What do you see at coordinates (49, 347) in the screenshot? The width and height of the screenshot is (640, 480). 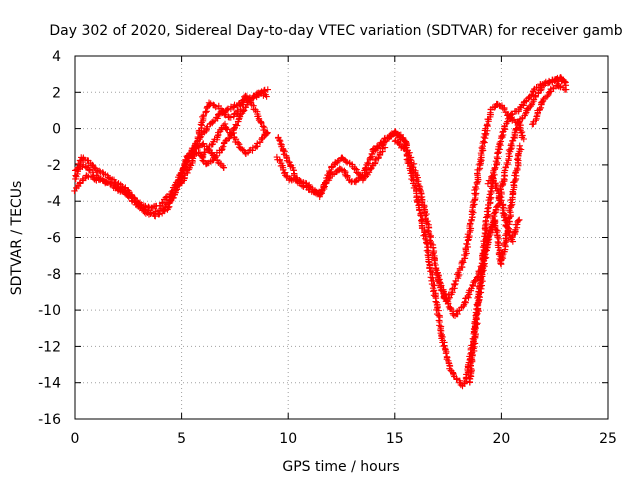 I see `y-tick-label: -12` at bounding box center [49, 347].